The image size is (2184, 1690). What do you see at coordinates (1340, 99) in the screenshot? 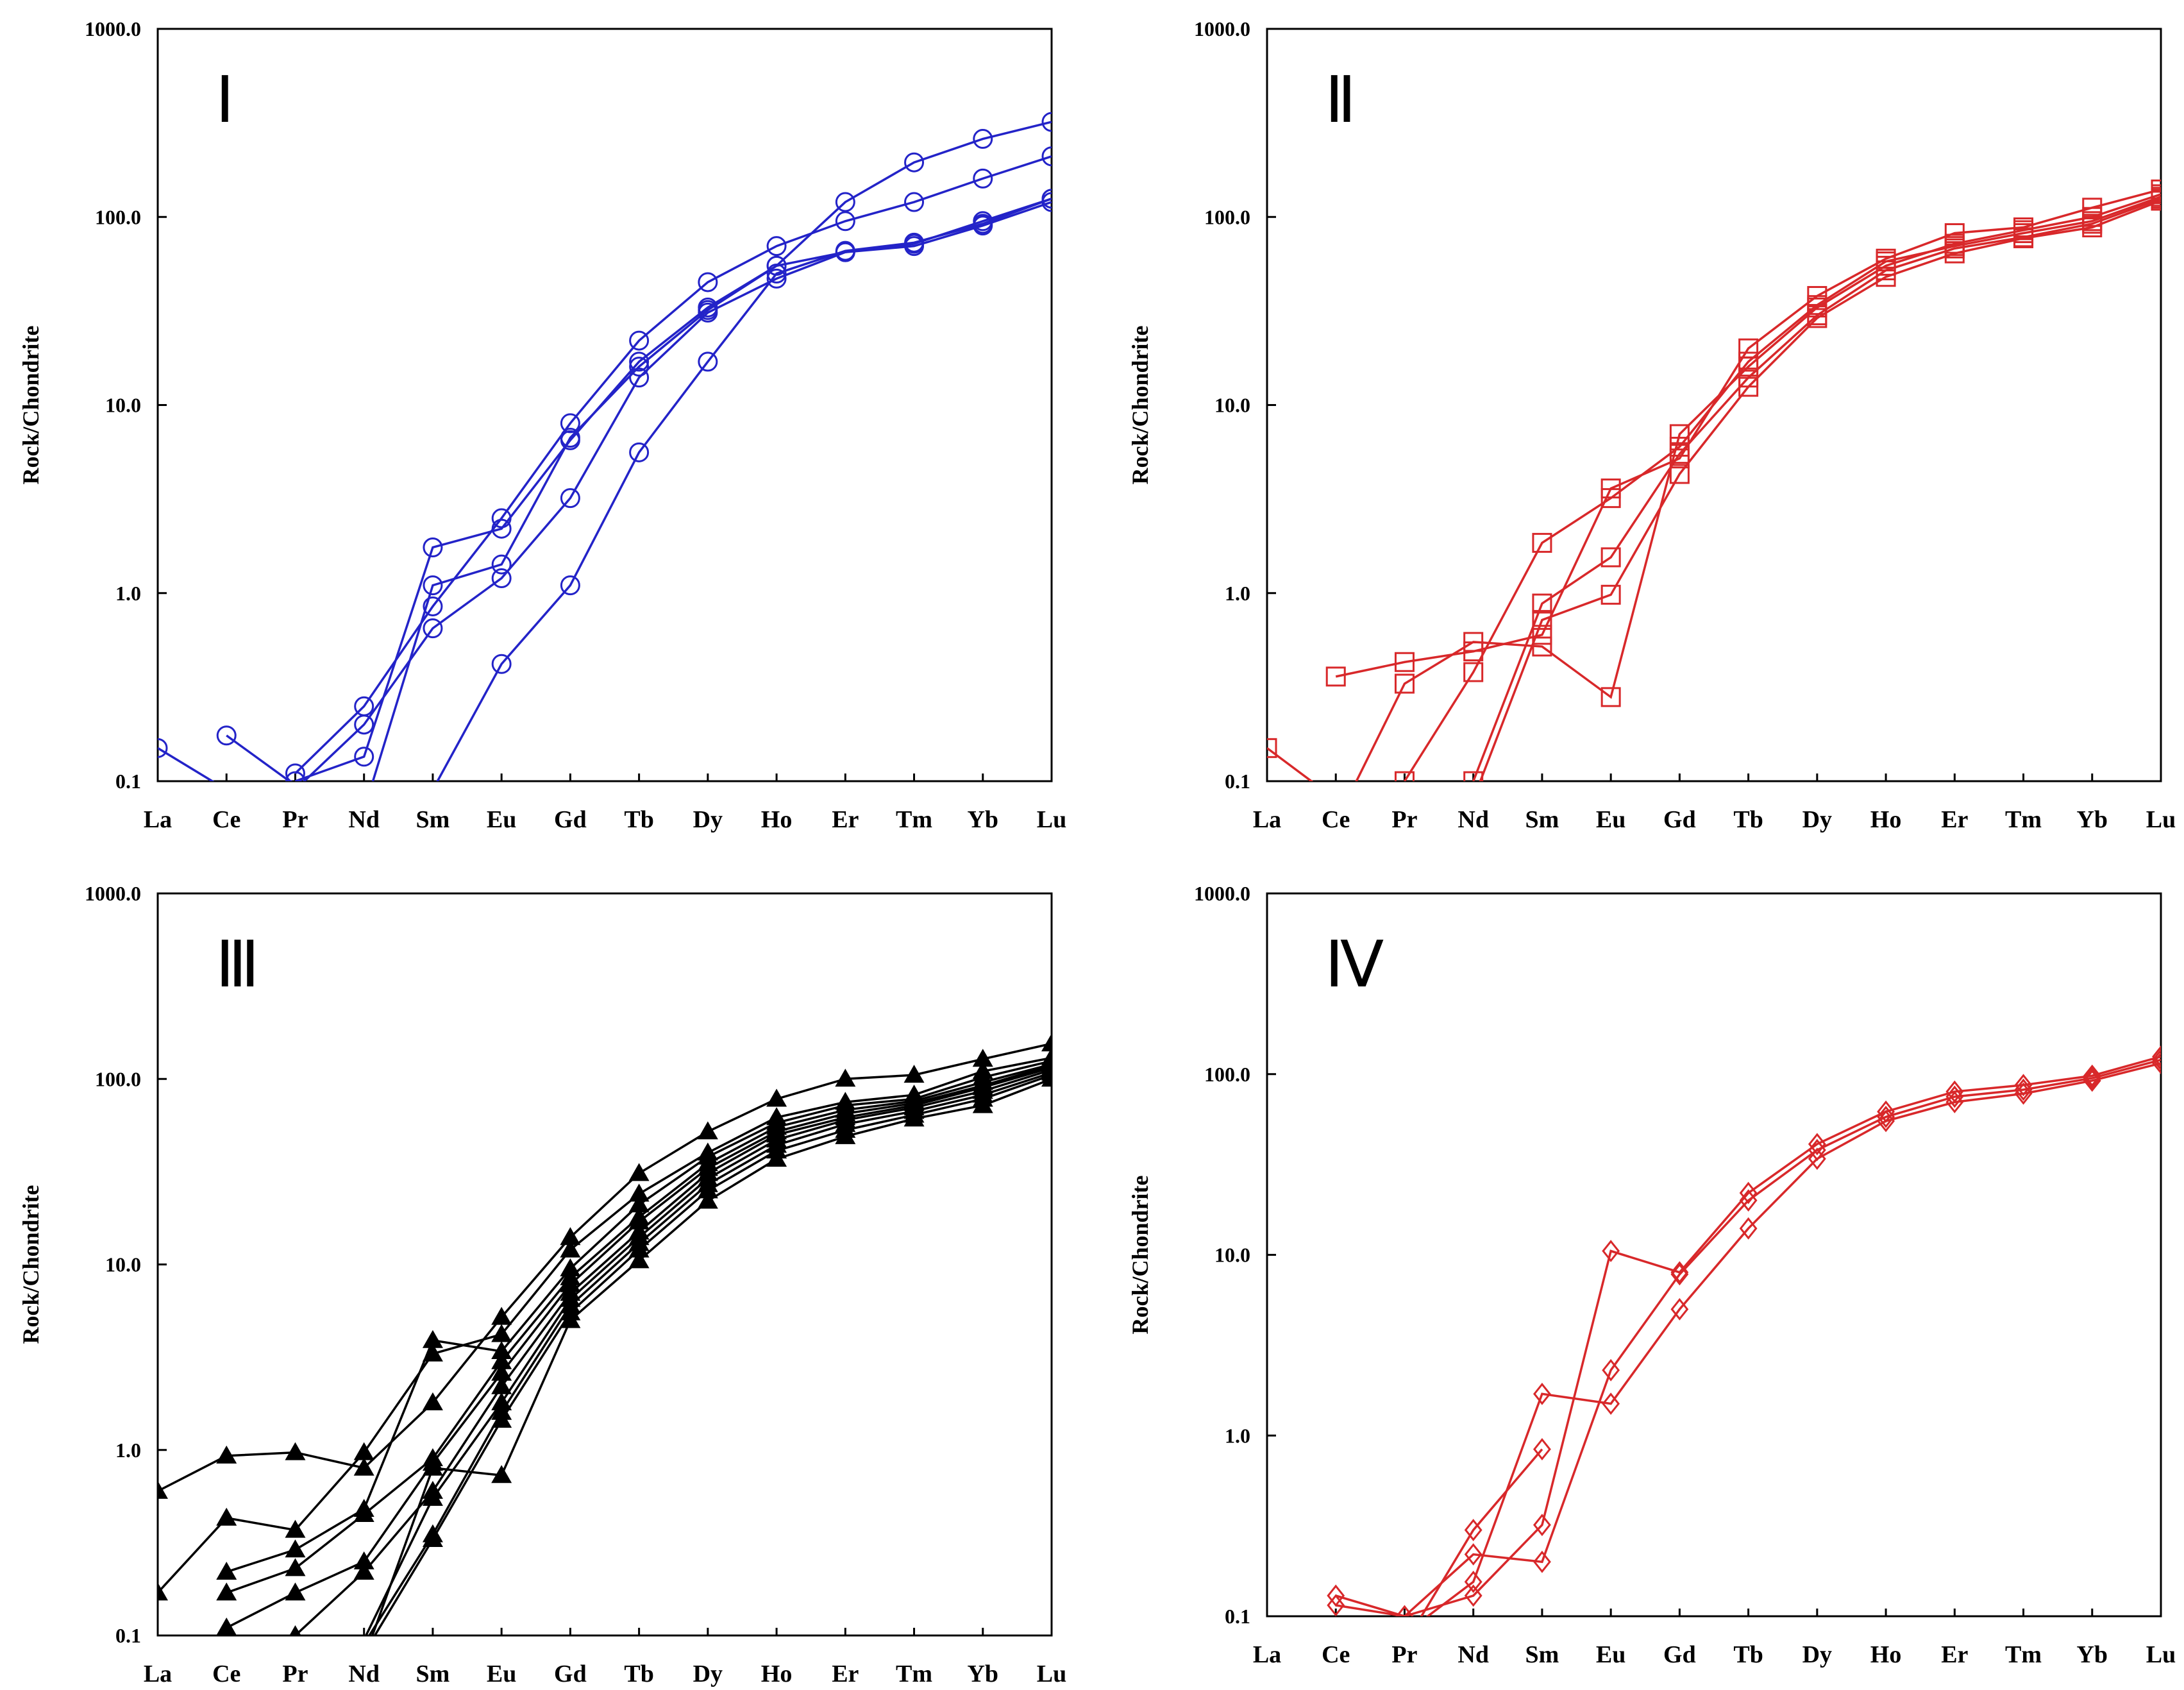
I see `panel-title: Ⅱ` at bounding box center [1340, 99].